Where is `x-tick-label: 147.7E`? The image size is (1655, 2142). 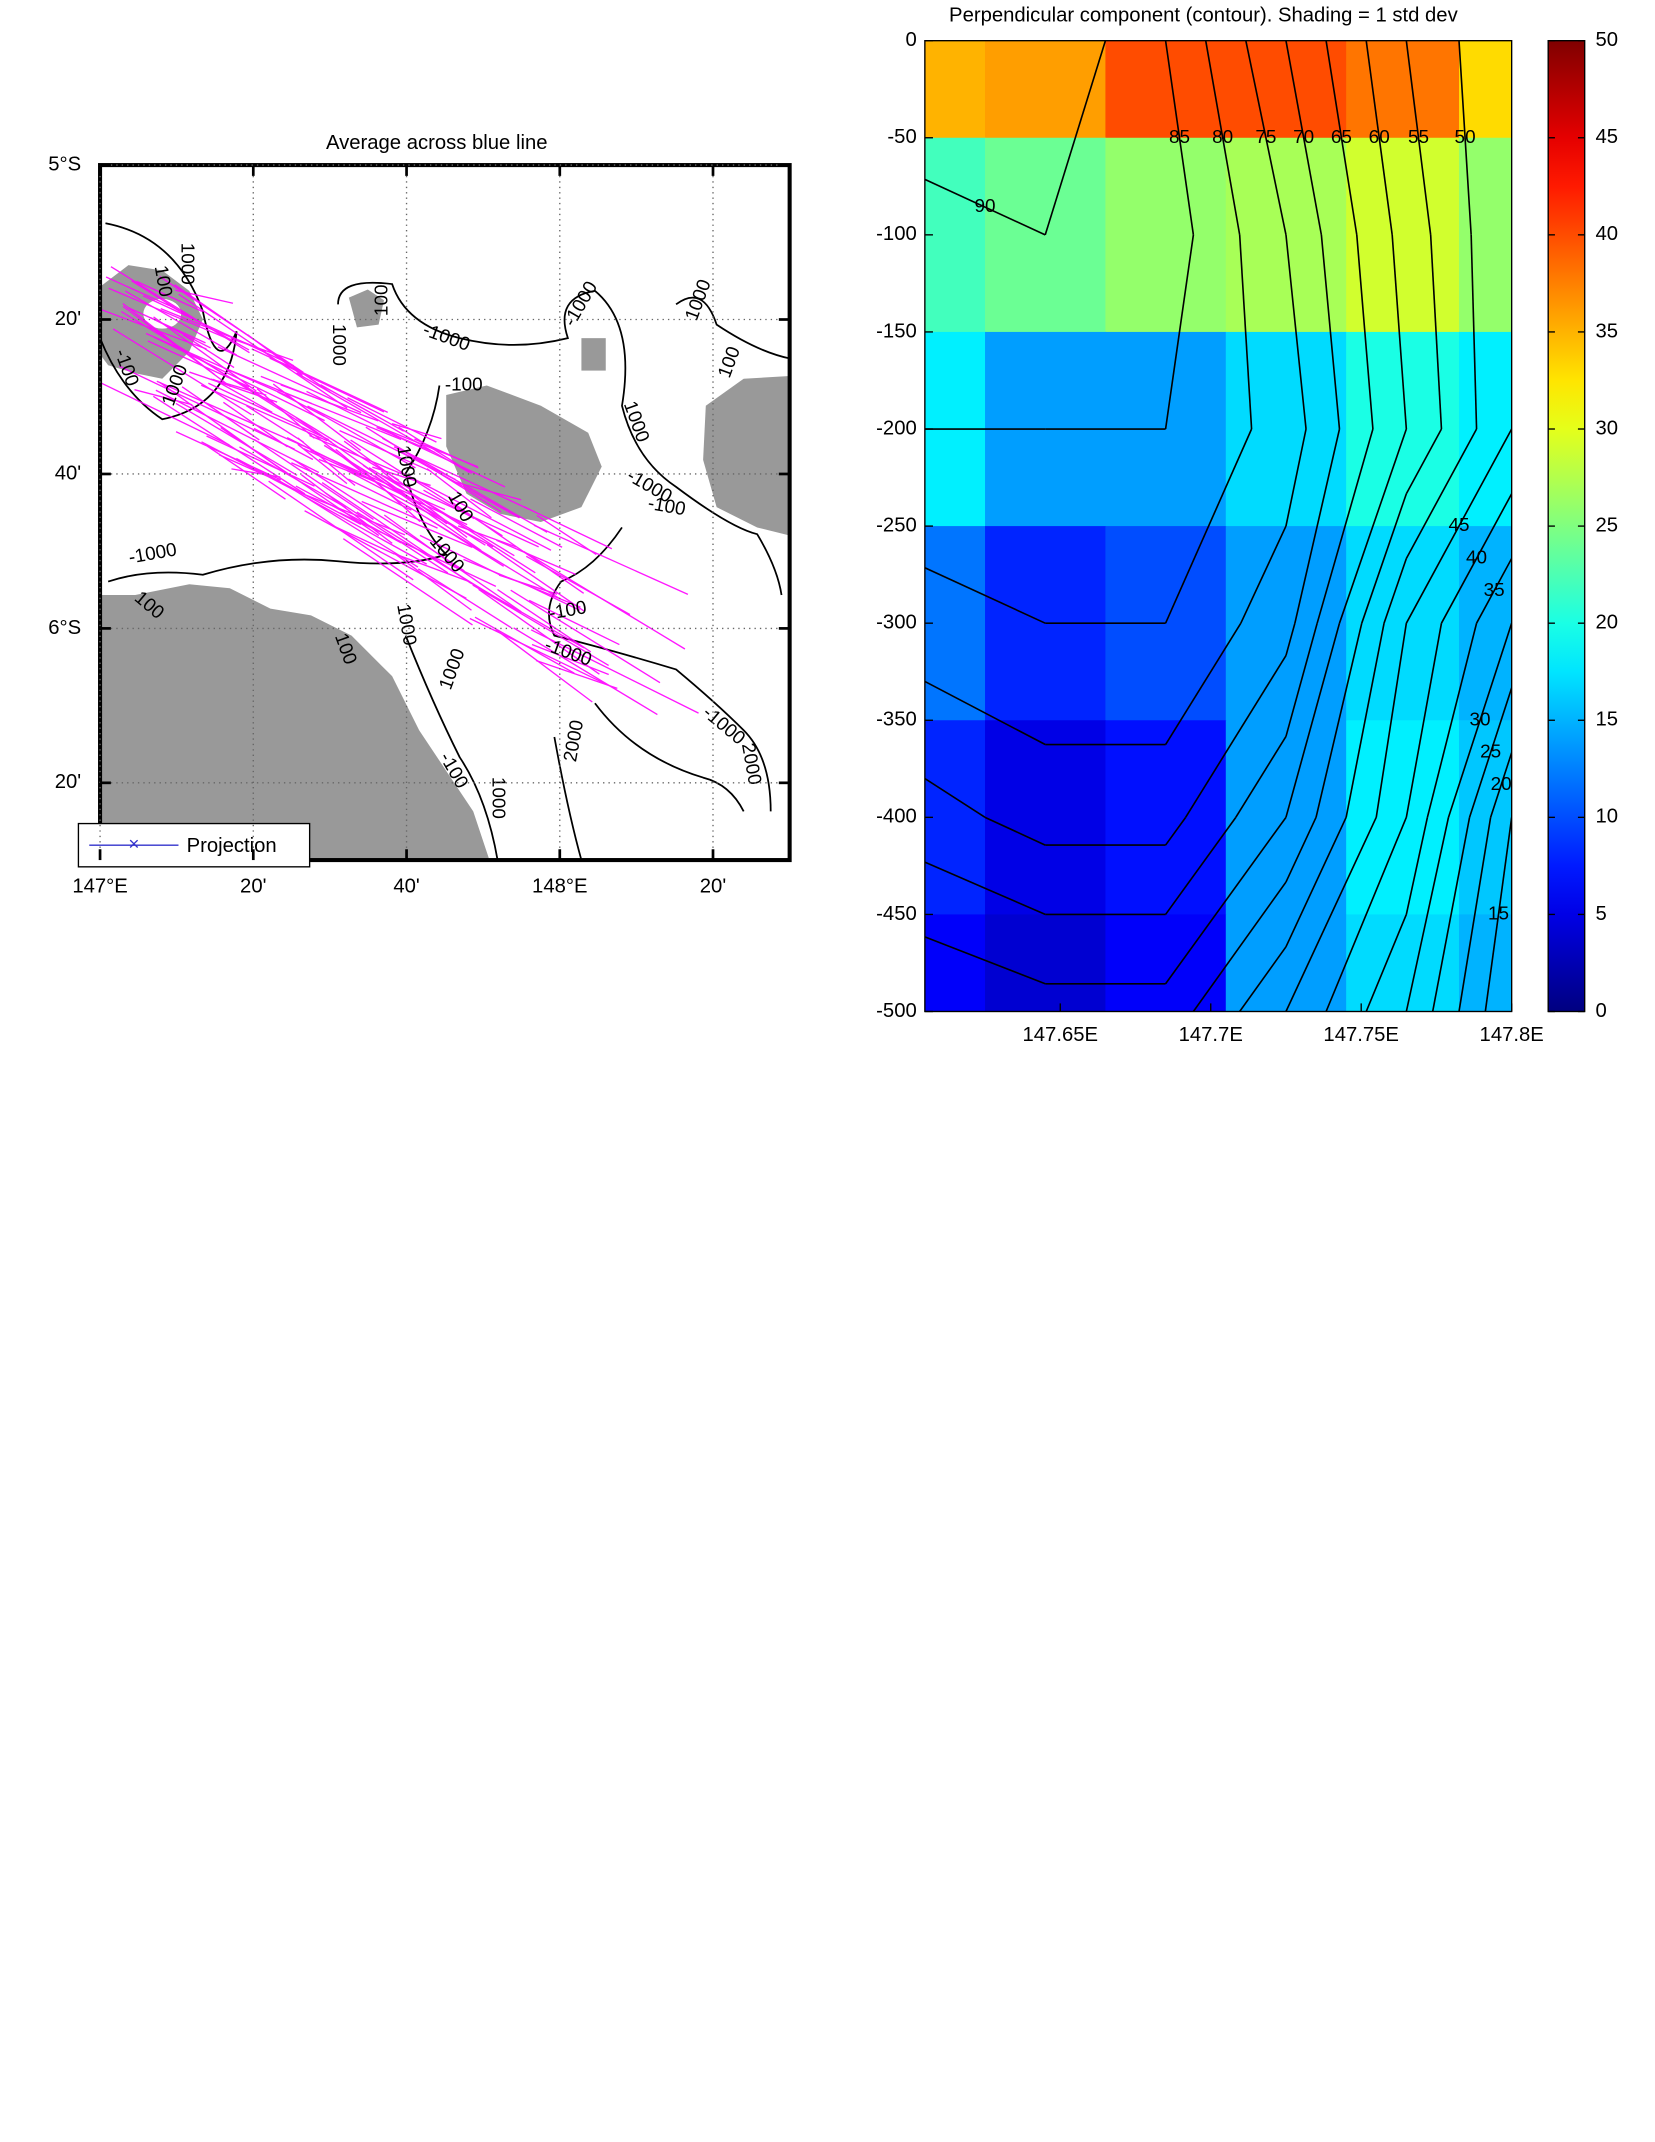
x-tick-label: 147.7E is located at coordinates (1211, 1035).